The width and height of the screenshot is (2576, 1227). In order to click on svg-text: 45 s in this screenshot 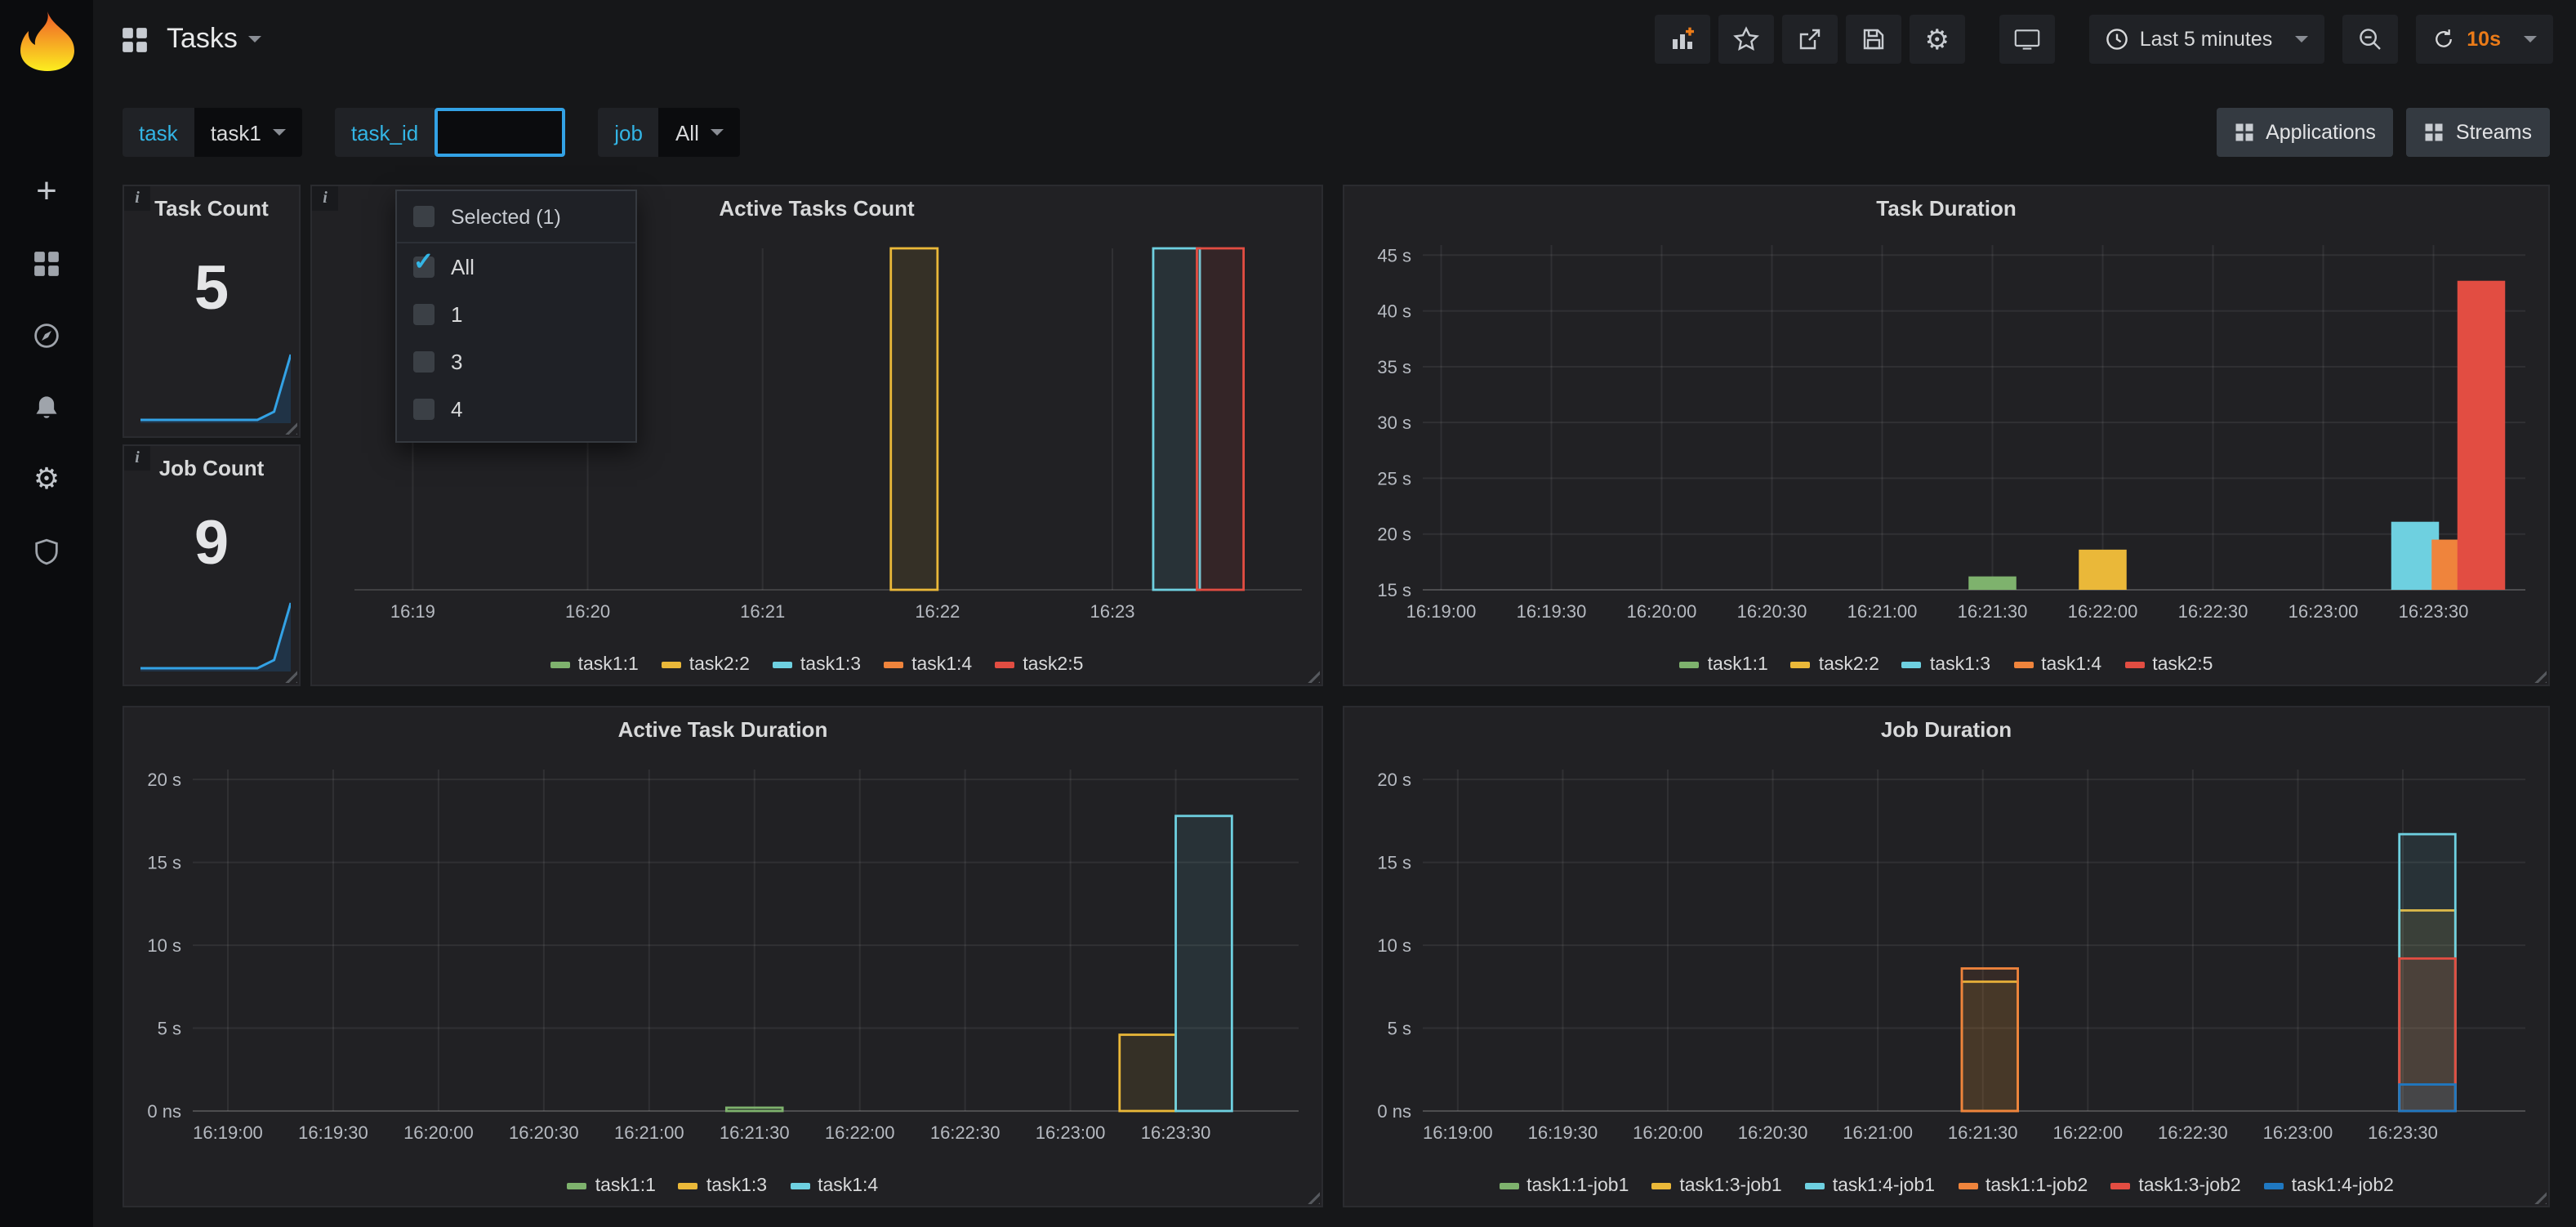, I will do `click(1394, 255)`.